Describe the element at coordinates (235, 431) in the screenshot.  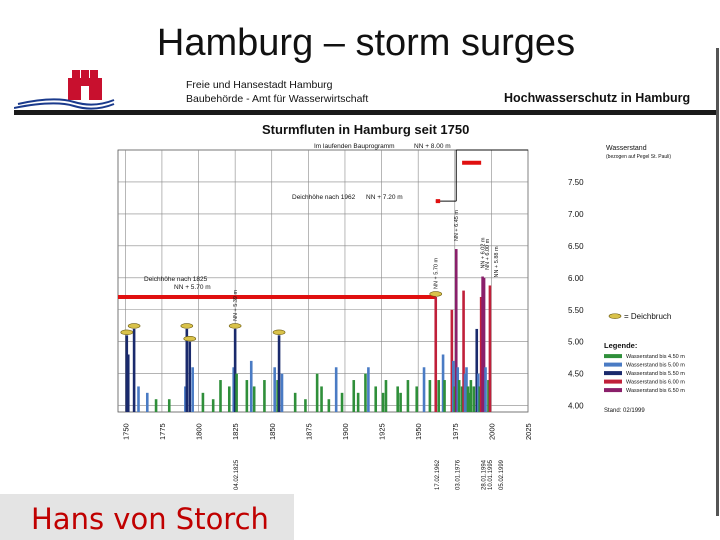
I see `x-tick-label: 1825` at that location.